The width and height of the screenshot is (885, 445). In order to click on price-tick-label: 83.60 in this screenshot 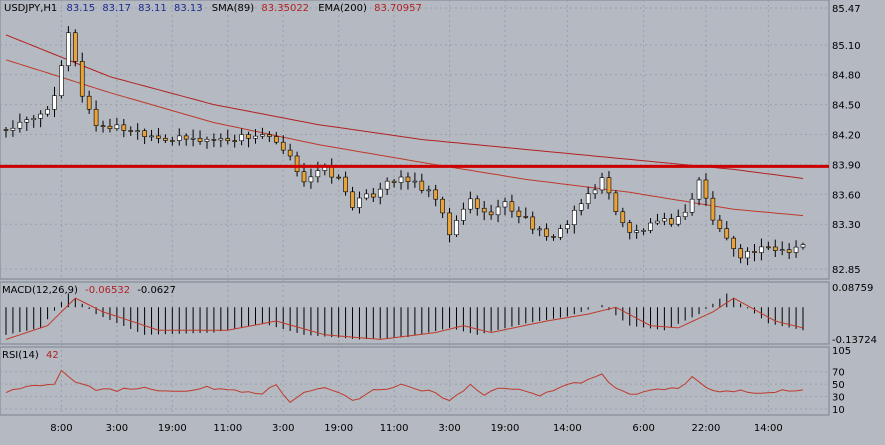, I will do `click(846, 195)`.